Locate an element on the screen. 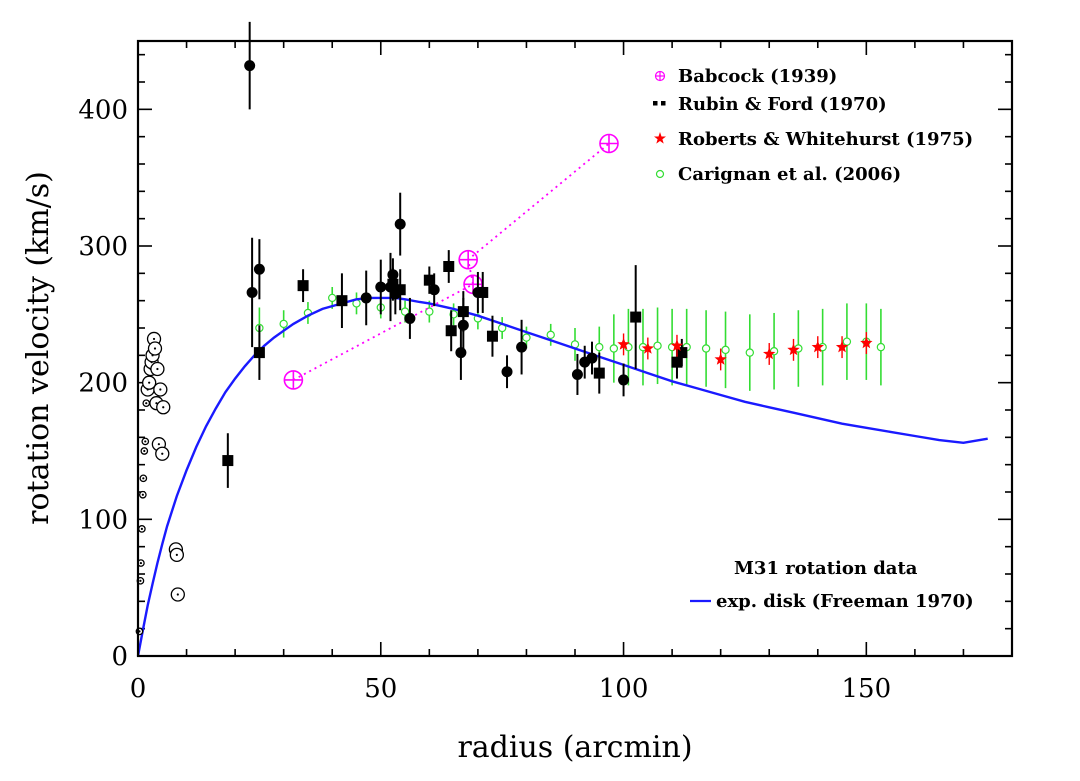 This screenshot has width=1080, height=781. x-axis-label: radius (arcmin) is located at coordinates (574, 747).